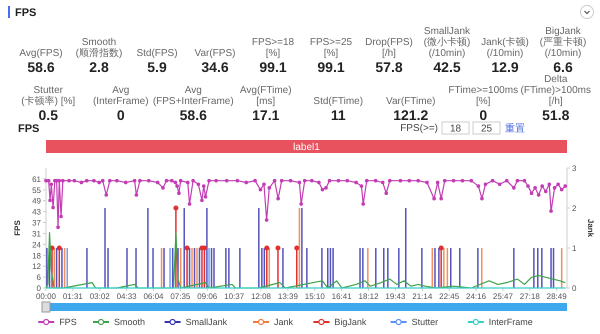  I want to click on text: 17.1, so click(266, 115).